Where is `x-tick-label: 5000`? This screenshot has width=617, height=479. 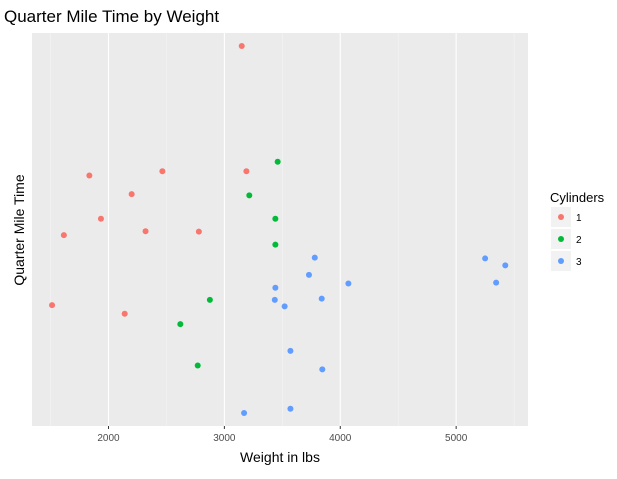 x-tick-label: 5000 is located at coordinates (456, 438).